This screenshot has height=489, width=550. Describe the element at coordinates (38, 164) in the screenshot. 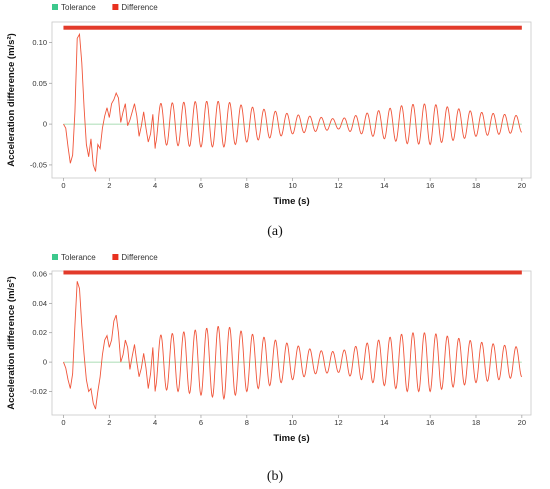

I see `y-tick-label-0: -0.05` at that location.